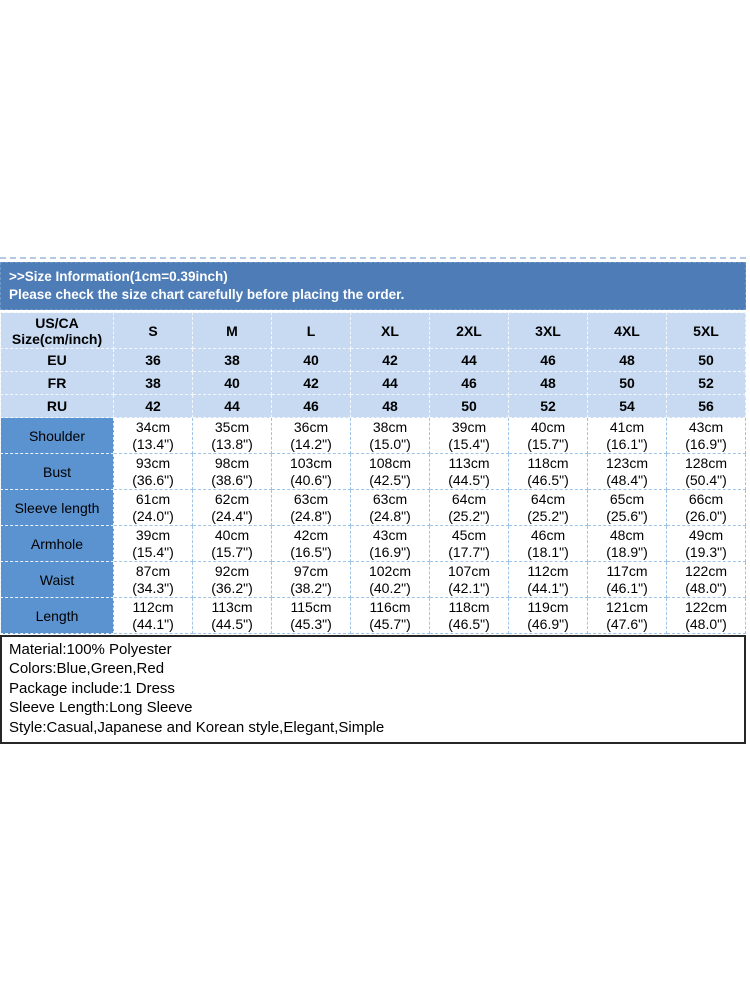 The image size is (750, 1000). Describe the element at coordinates (57, 383) in the screenshot. I see `conversion-row-label: FR` at that location.